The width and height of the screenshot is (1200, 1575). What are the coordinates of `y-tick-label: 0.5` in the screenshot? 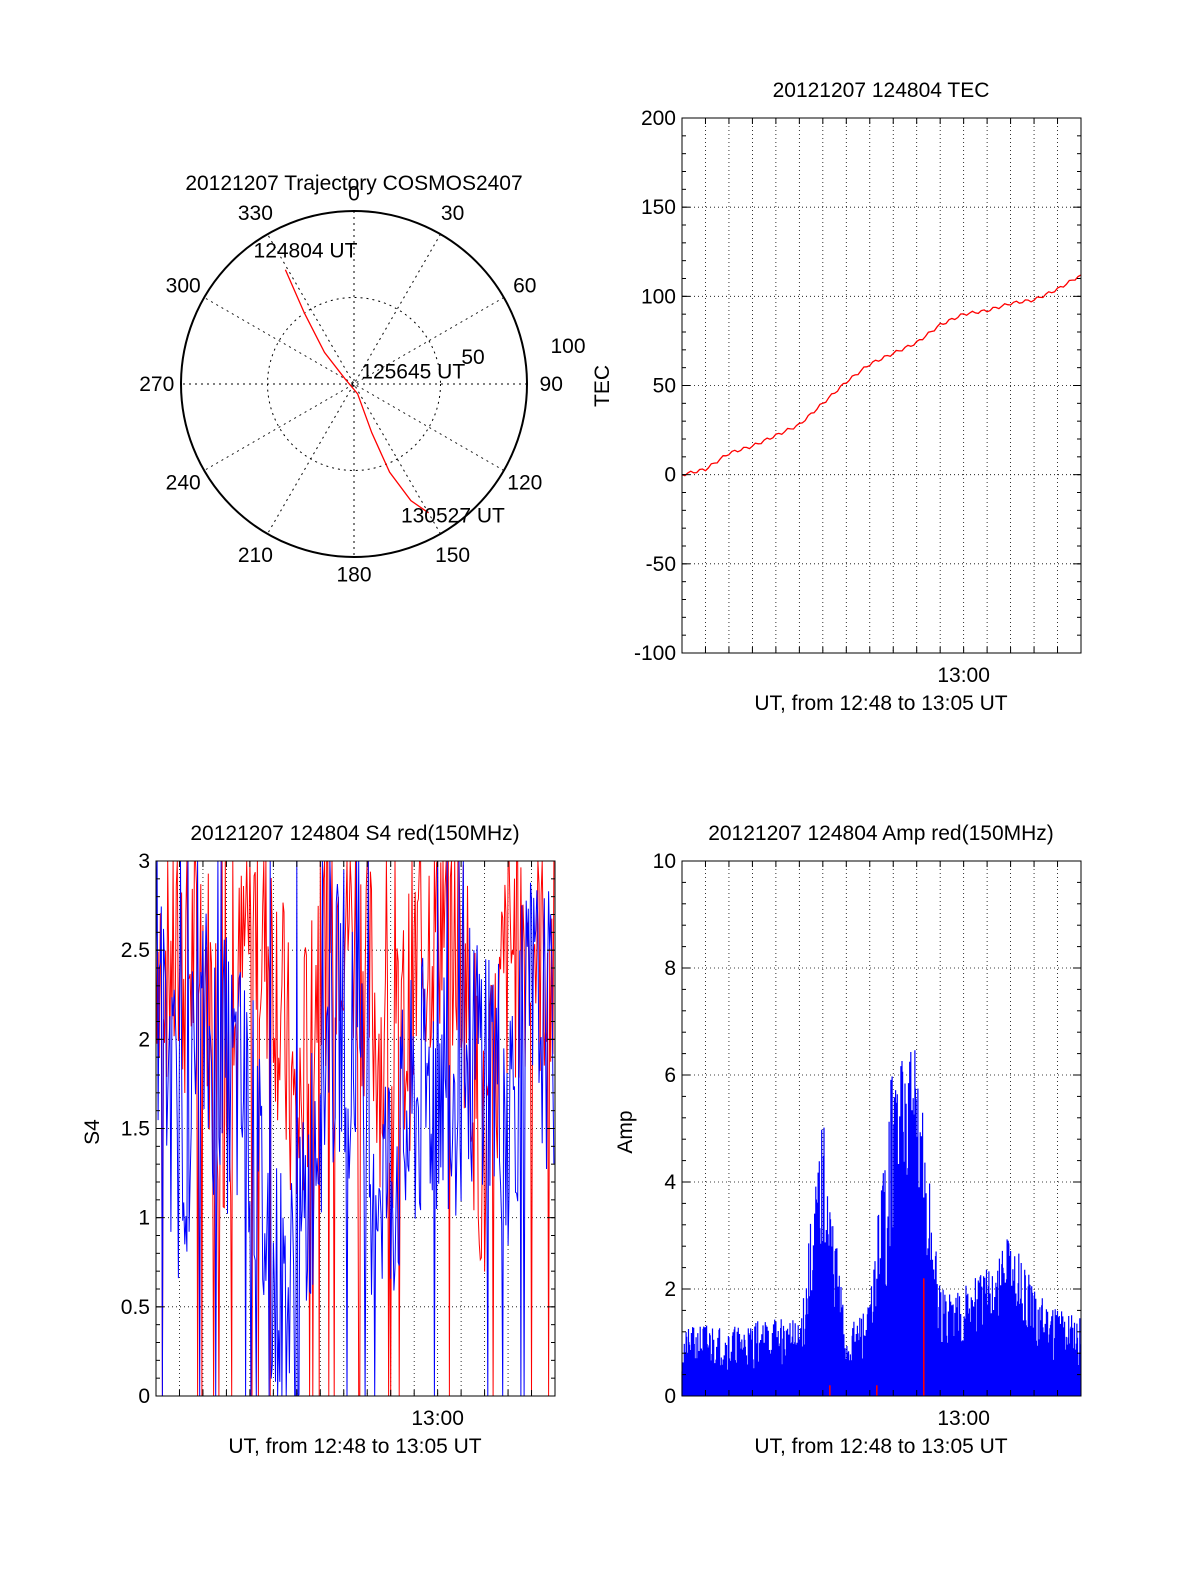 It's located at (135, 1307).